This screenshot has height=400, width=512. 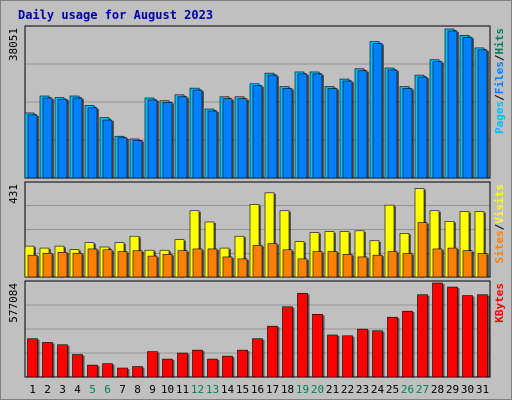 What do you see at coordinates (242, 389) in the screenshot?
I see `day-label-15: 15` at bounding box center [242, 389].